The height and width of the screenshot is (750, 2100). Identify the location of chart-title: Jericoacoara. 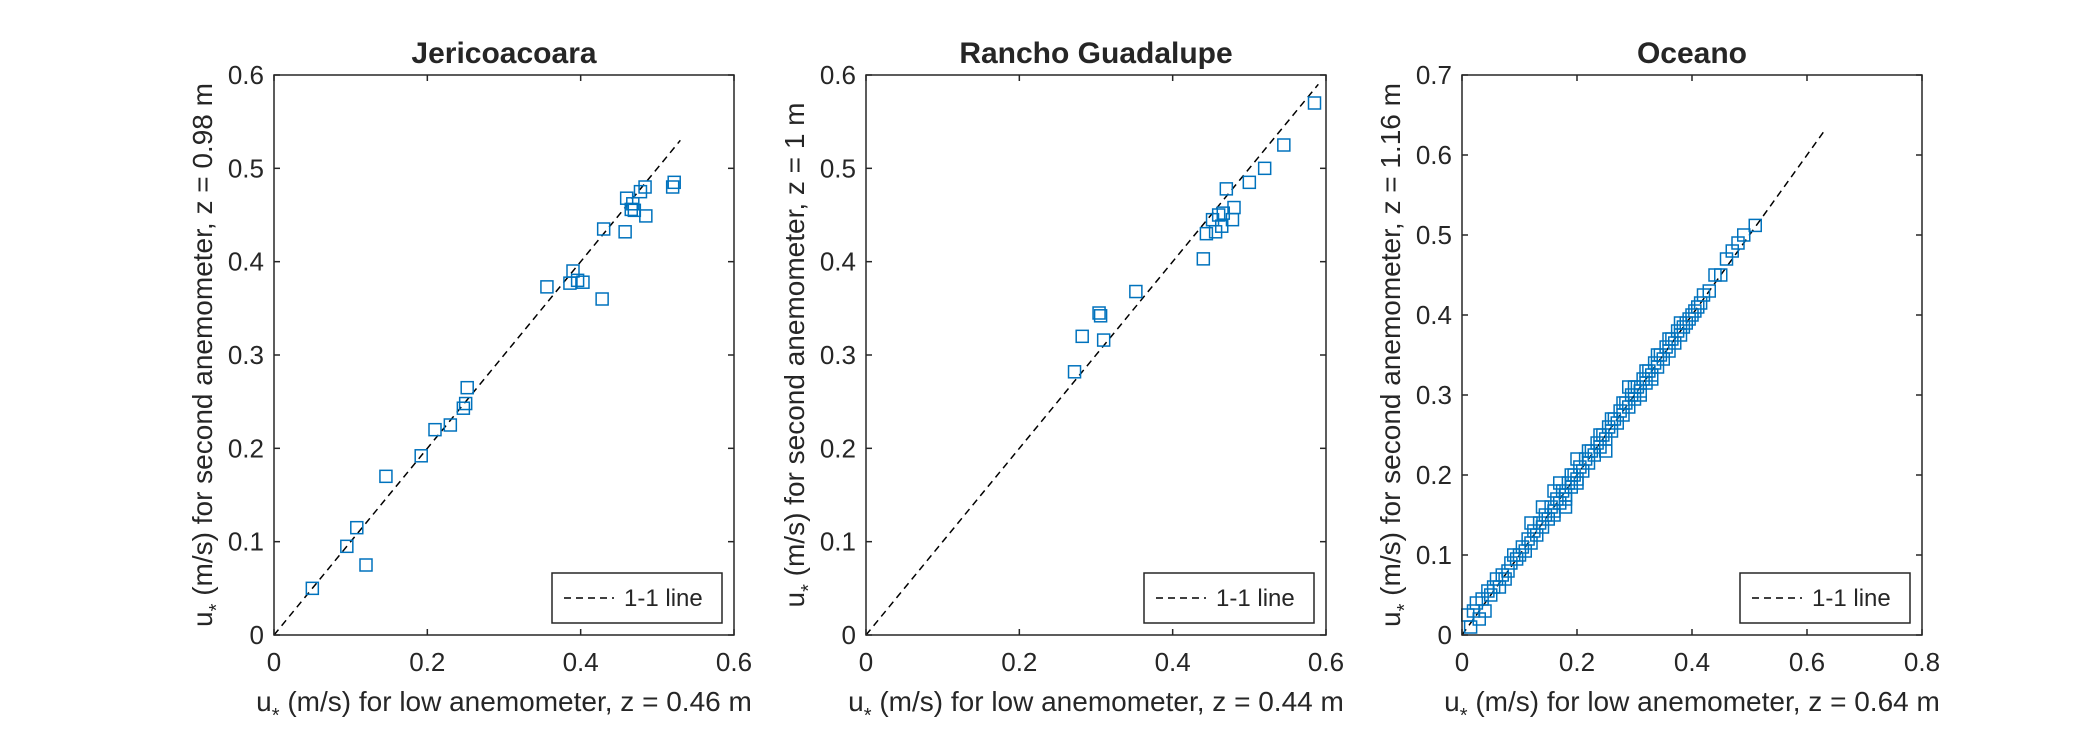
(503, 53).